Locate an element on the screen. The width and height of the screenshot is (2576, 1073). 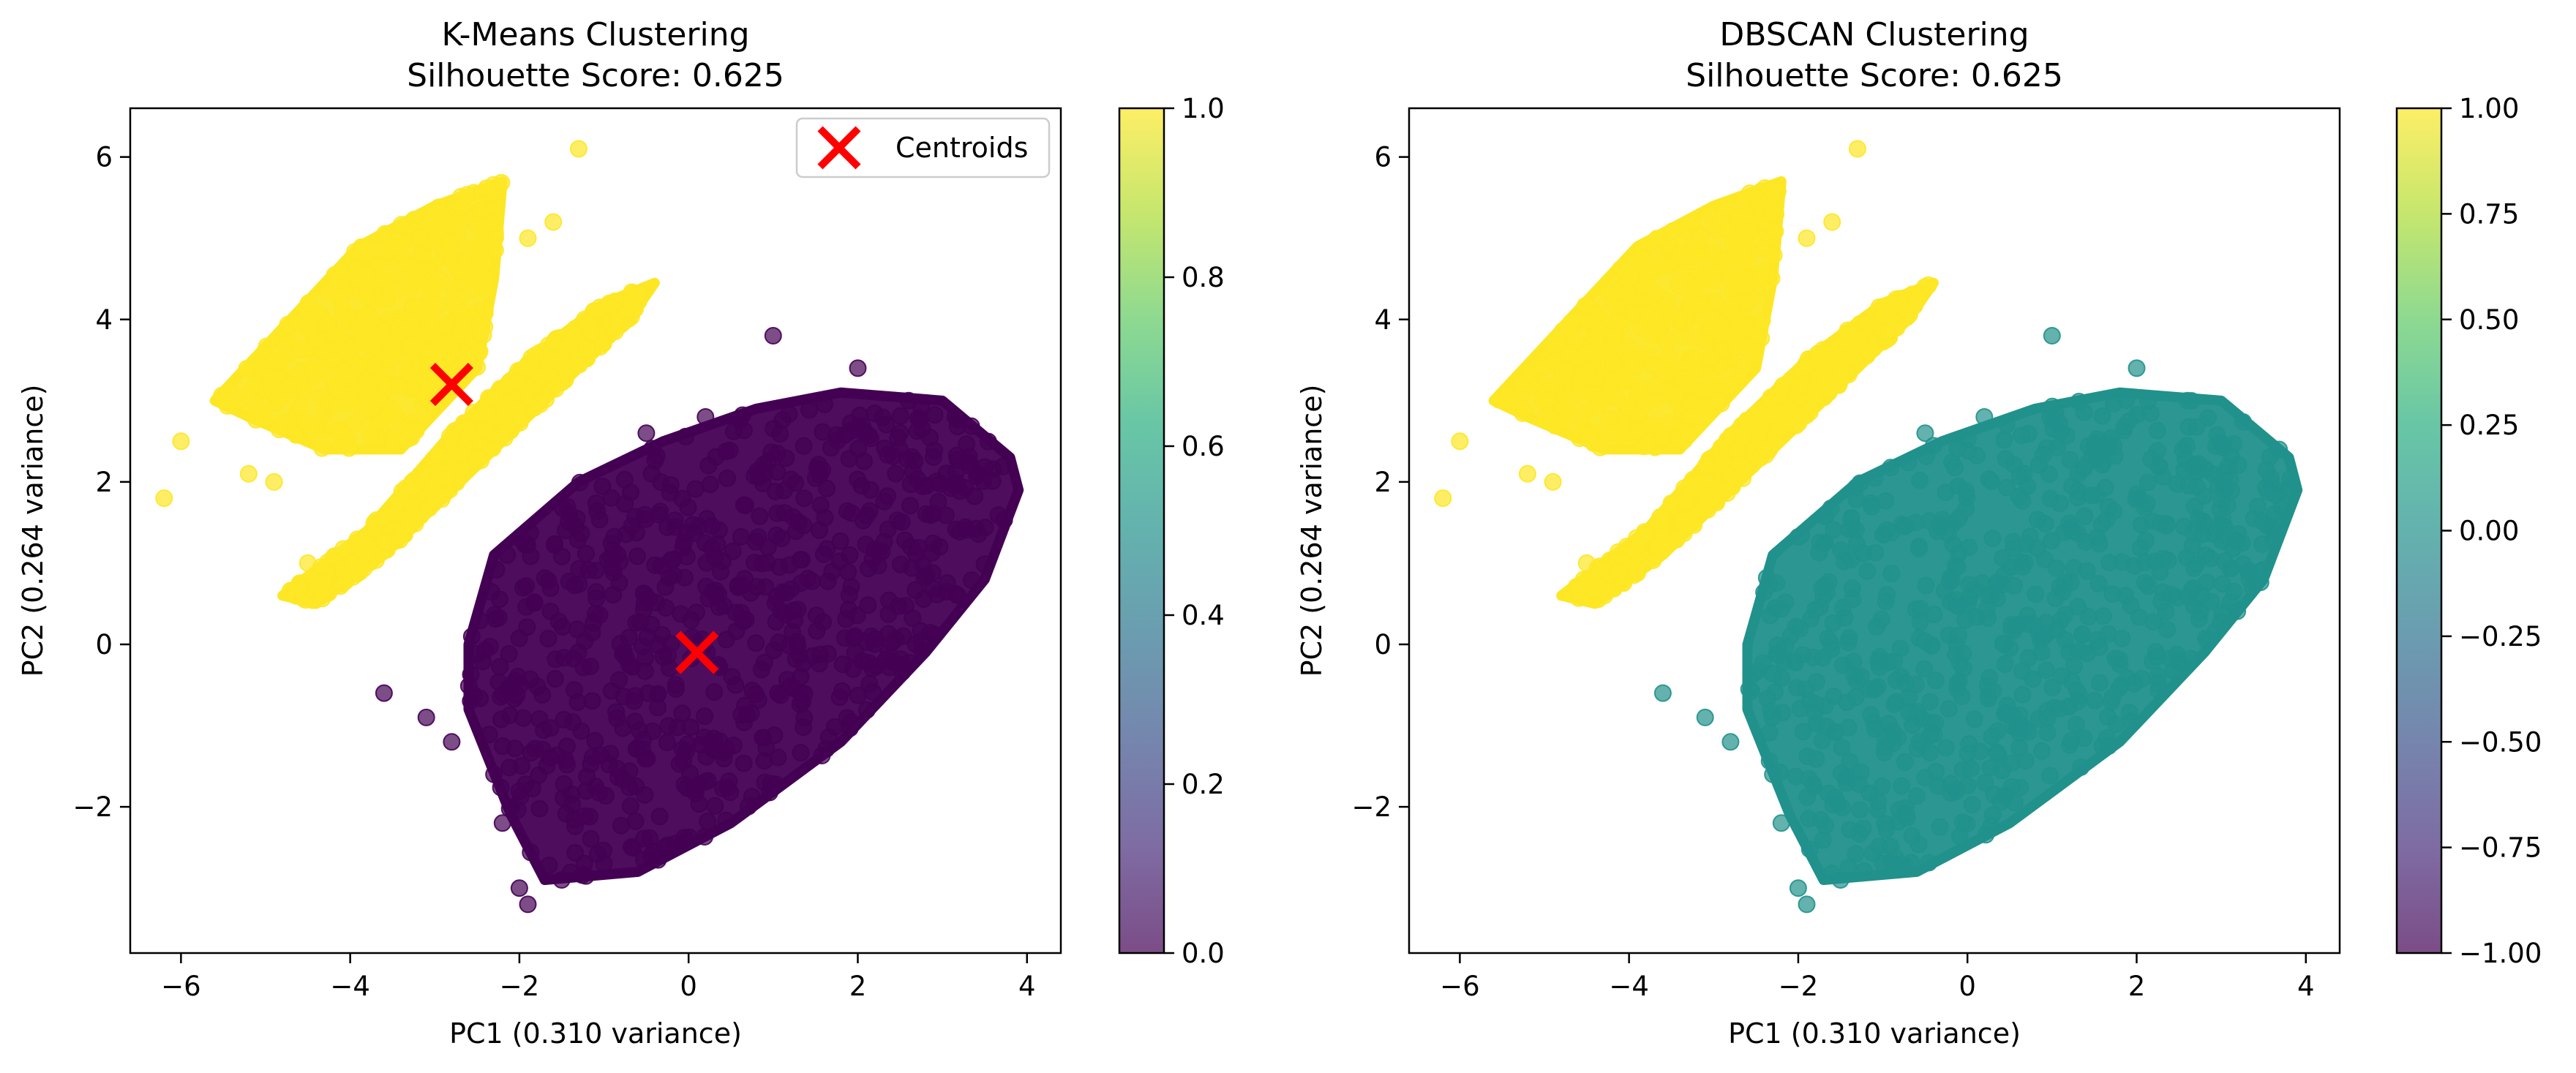
legend-centroid-marker is located at coordinates (839, 148).